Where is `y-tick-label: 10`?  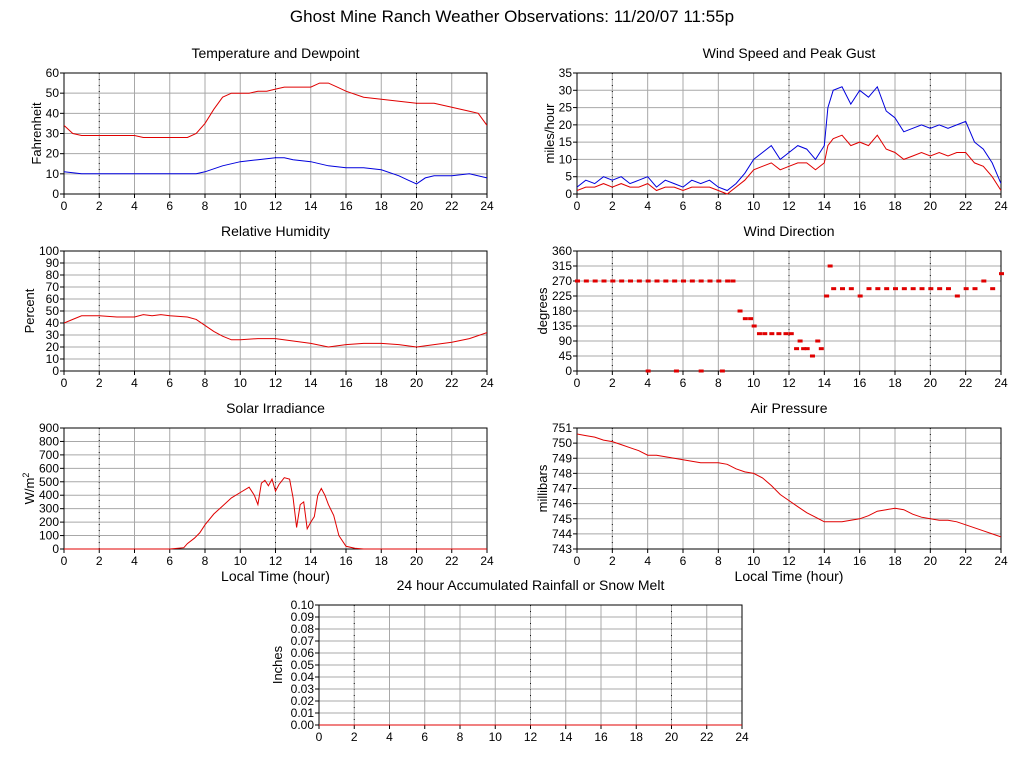
y-tick-label: 10 is located at coordinates (566, 159).